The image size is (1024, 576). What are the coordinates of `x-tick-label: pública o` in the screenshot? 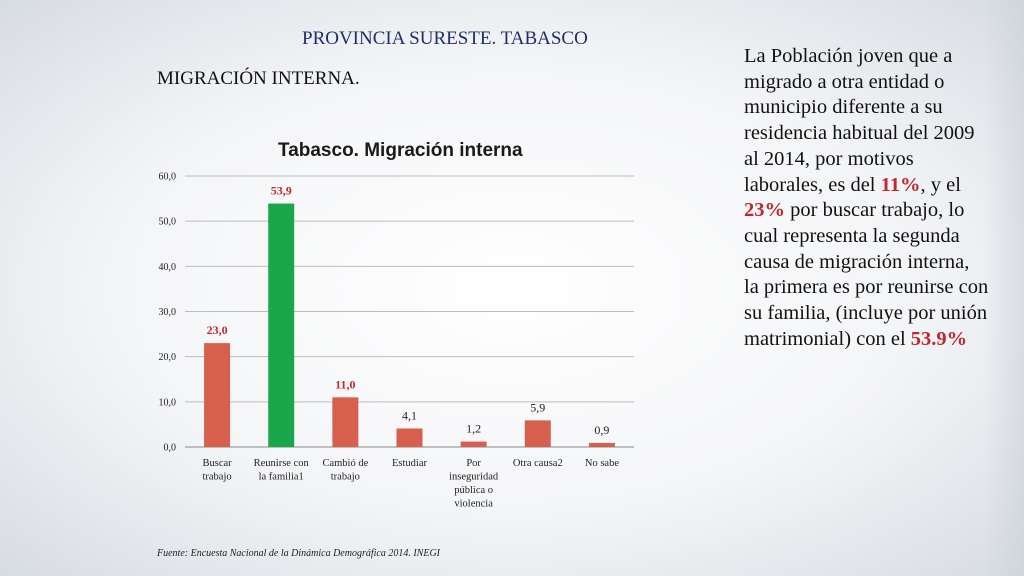 It's located at (473, 490).